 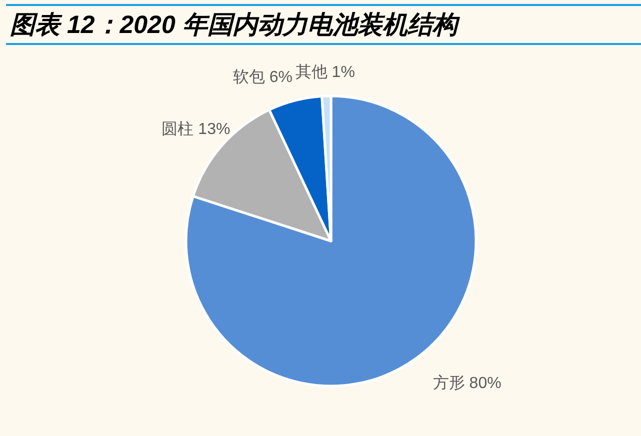 What do you see at coordinates (196, 129) in the screenshot?
I see `slice-label: 圆柱 13%` at bounding box center [196, 129].